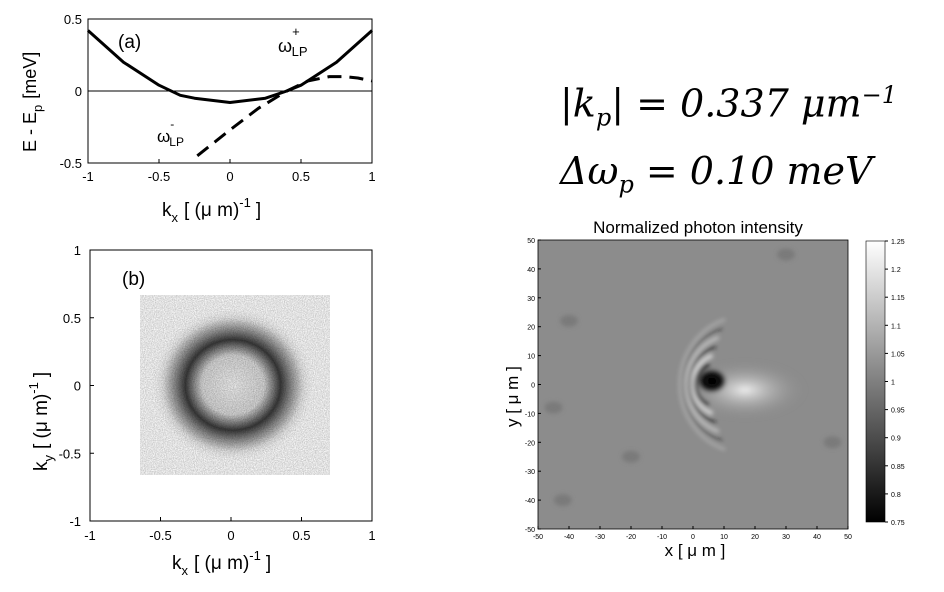 This screenshot has width=944, height=592. What do you see at coordinates (631, 537) in the screenshot?
I see `panel-c-xtick-label: -20` at bounding box center [631, 537].